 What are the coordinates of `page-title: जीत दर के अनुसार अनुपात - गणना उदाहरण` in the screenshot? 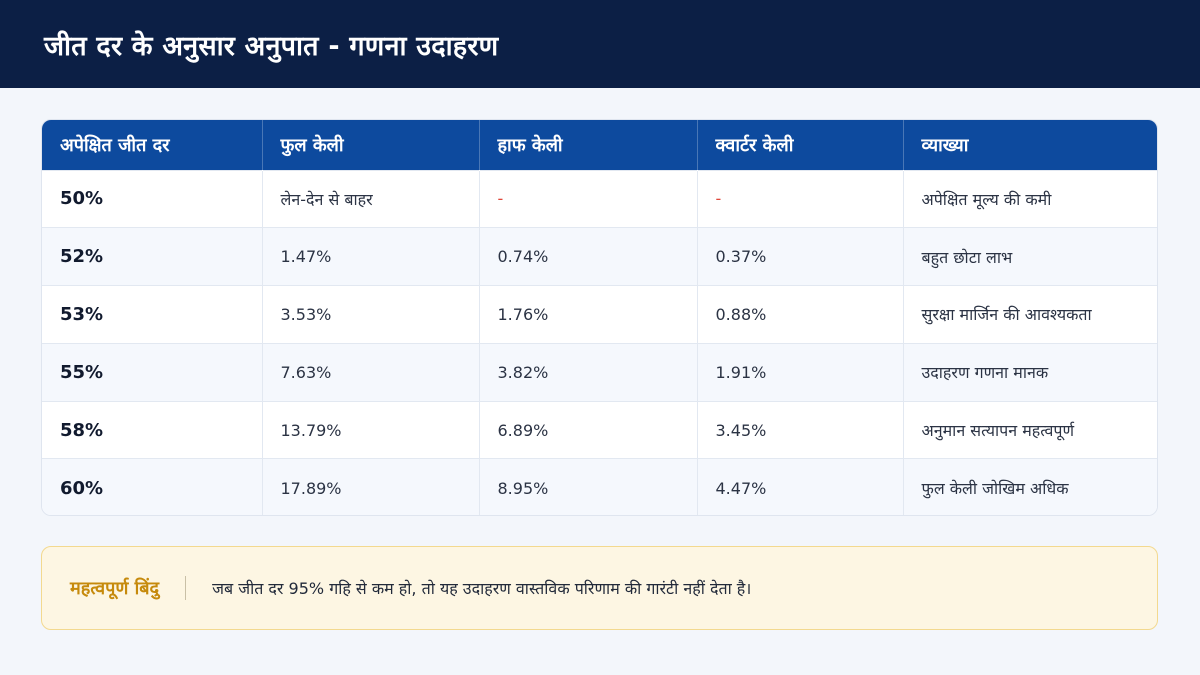 It's located at (271, 46).